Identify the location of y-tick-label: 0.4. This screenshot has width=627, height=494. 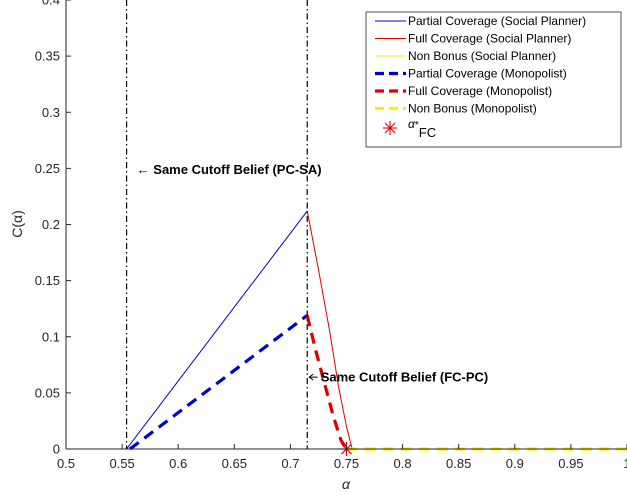
(51, 4).